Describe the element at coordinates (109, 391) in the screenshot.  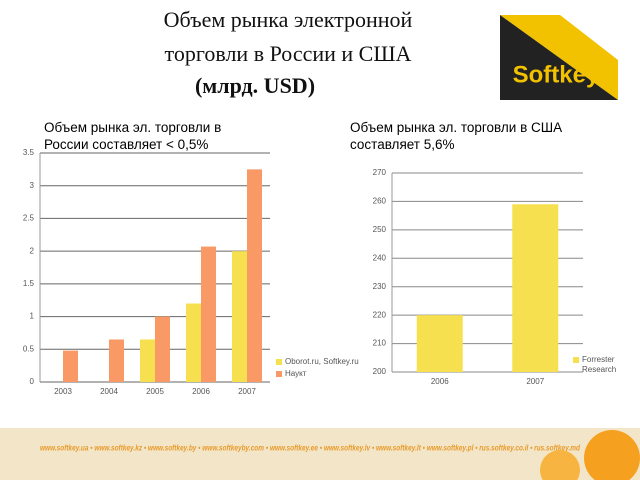
I see `x-tick-label: 2004` at that location.